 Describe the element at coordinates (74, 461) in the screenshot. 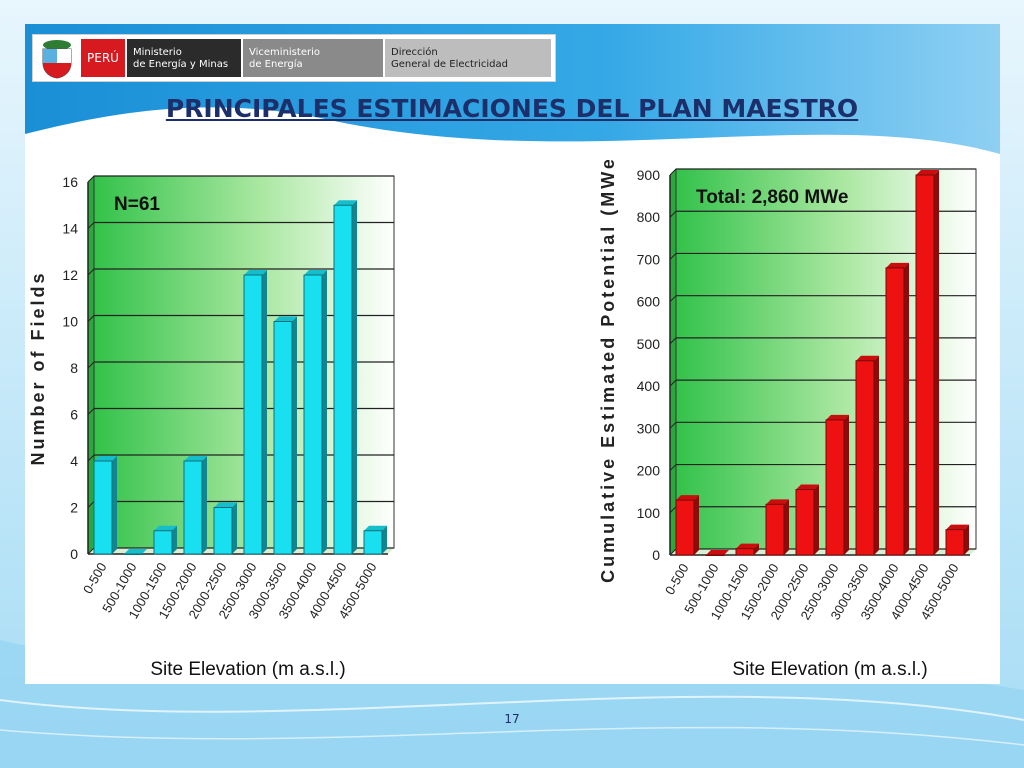

I see `y-tick-label: 4` at that location.